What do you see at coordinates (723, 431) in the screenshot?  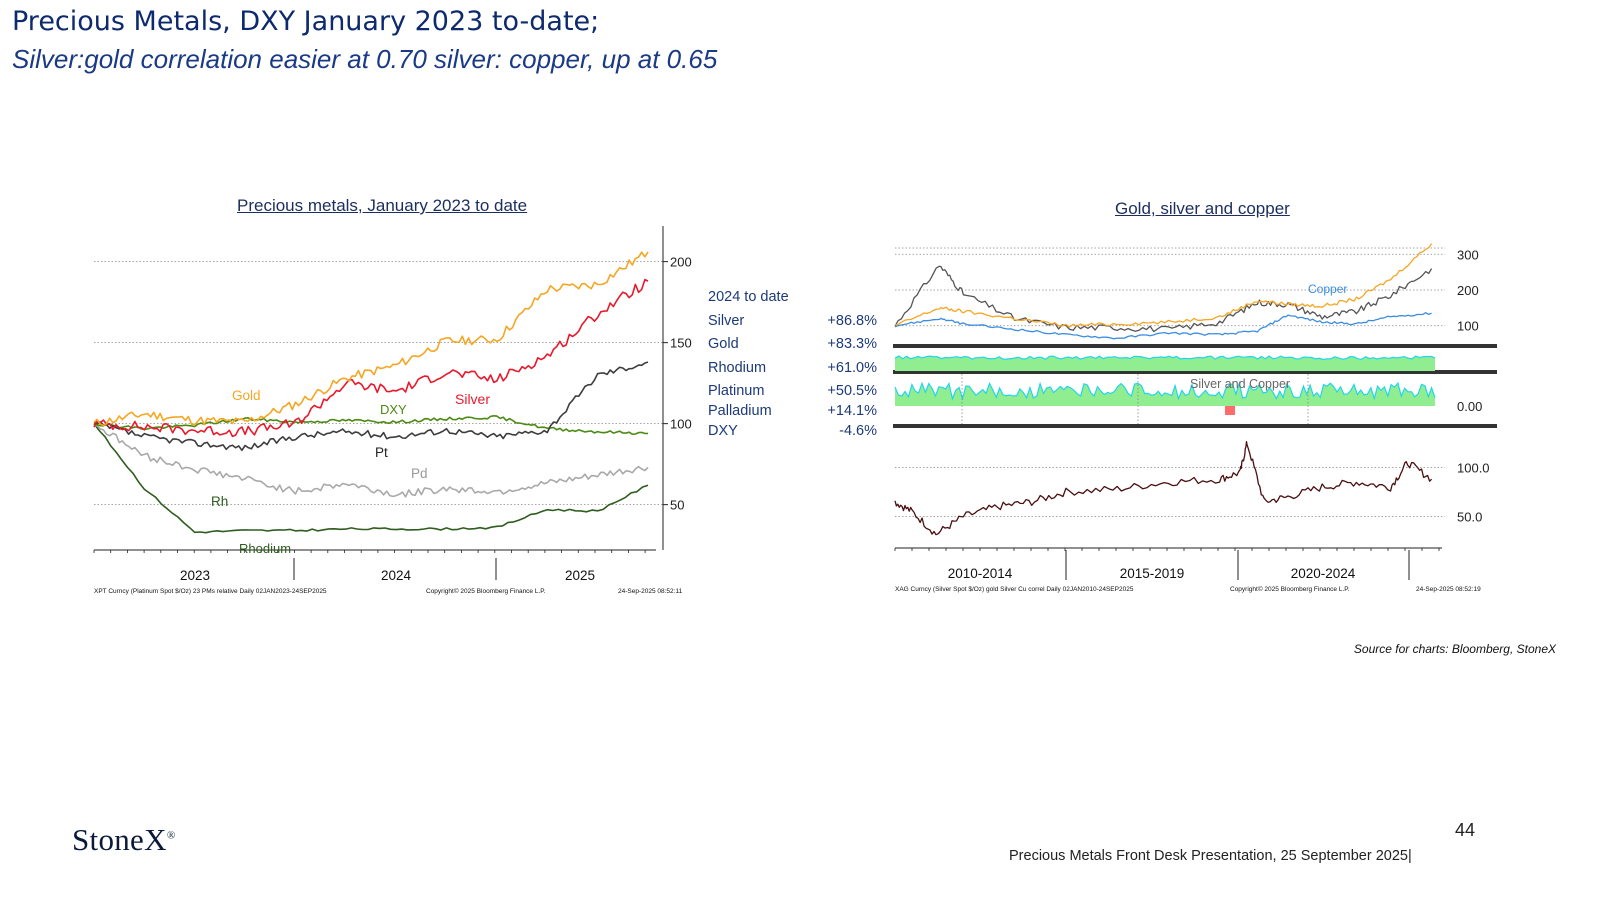 I see `perf-row-name: DXY` at bounding box center [723, 431].